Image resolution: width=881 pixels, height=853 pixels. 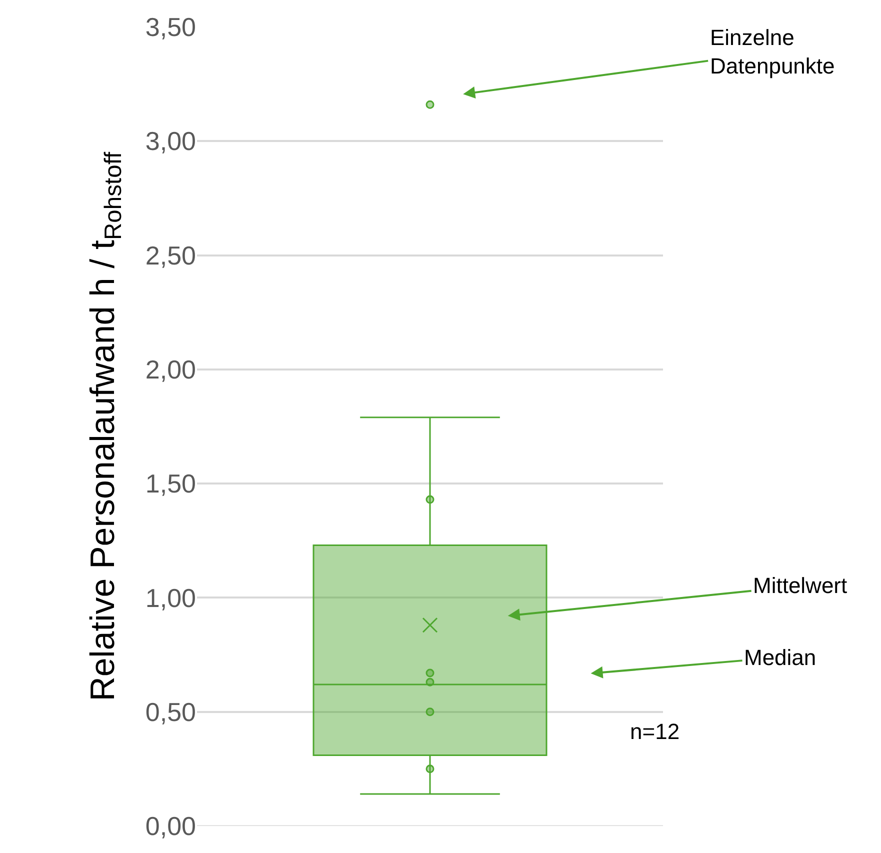 What do you see at coordinates (170, 597) in the screenshot?
I see `y-tick-label: 1,00` at bounding box center [170, 597].